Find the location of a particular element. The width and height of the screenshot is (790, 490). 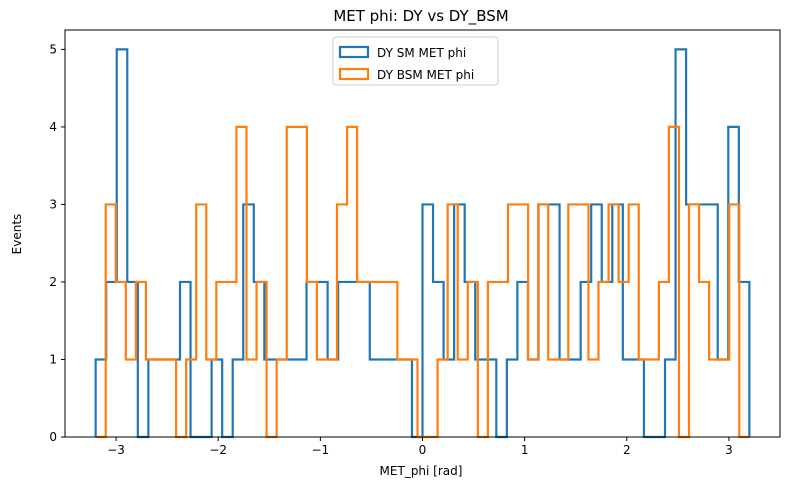

x-tick-label: −2 is located at coordinates (218, 450).